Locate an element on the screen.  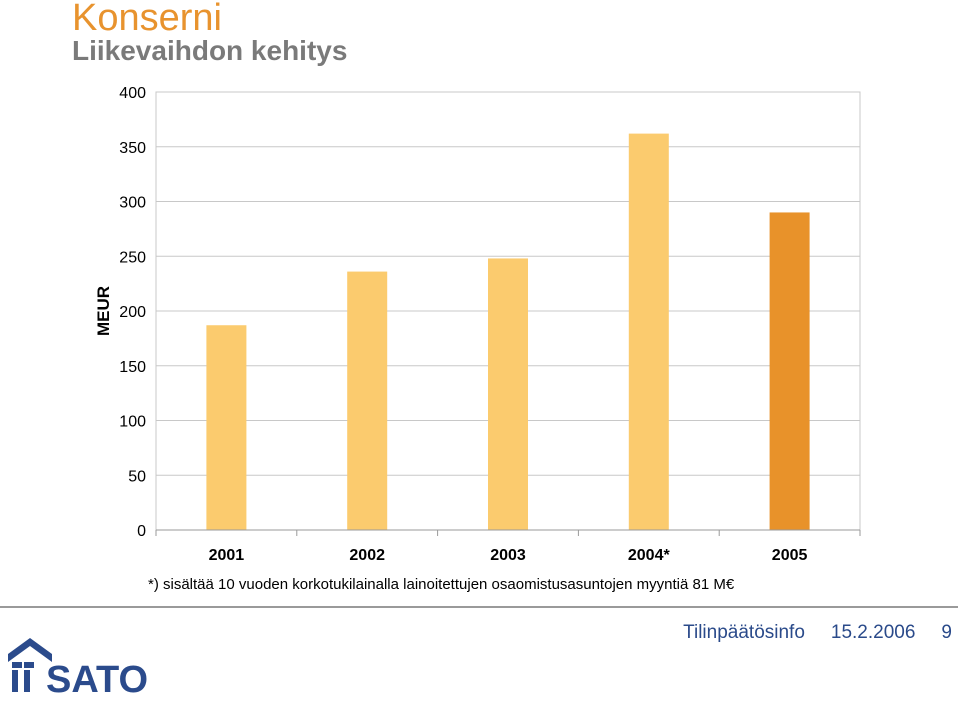
page-title: Konserni is located at coordinates (147, 19).